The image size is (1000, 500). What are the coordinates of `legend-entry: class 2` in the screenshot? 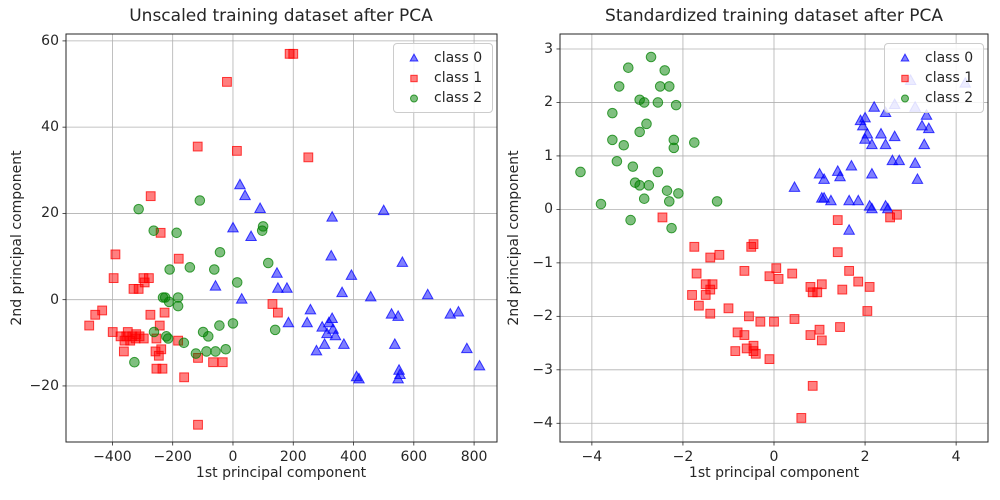 It's located at (438, 98).